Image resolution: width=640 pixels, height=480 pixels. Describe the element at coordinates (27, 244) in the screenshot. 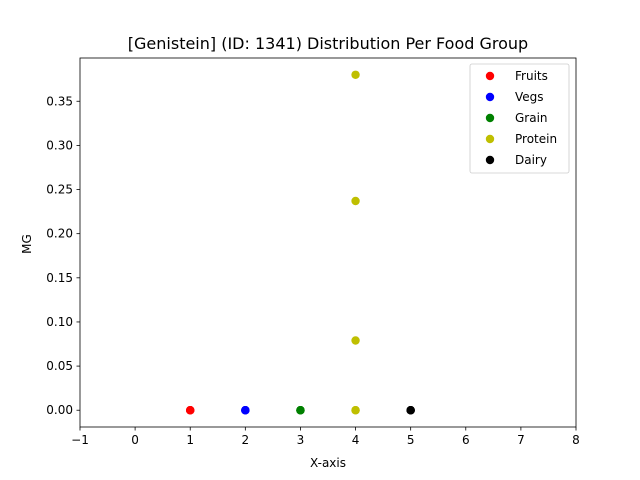

I see `y-axis-label: MG` at that location.